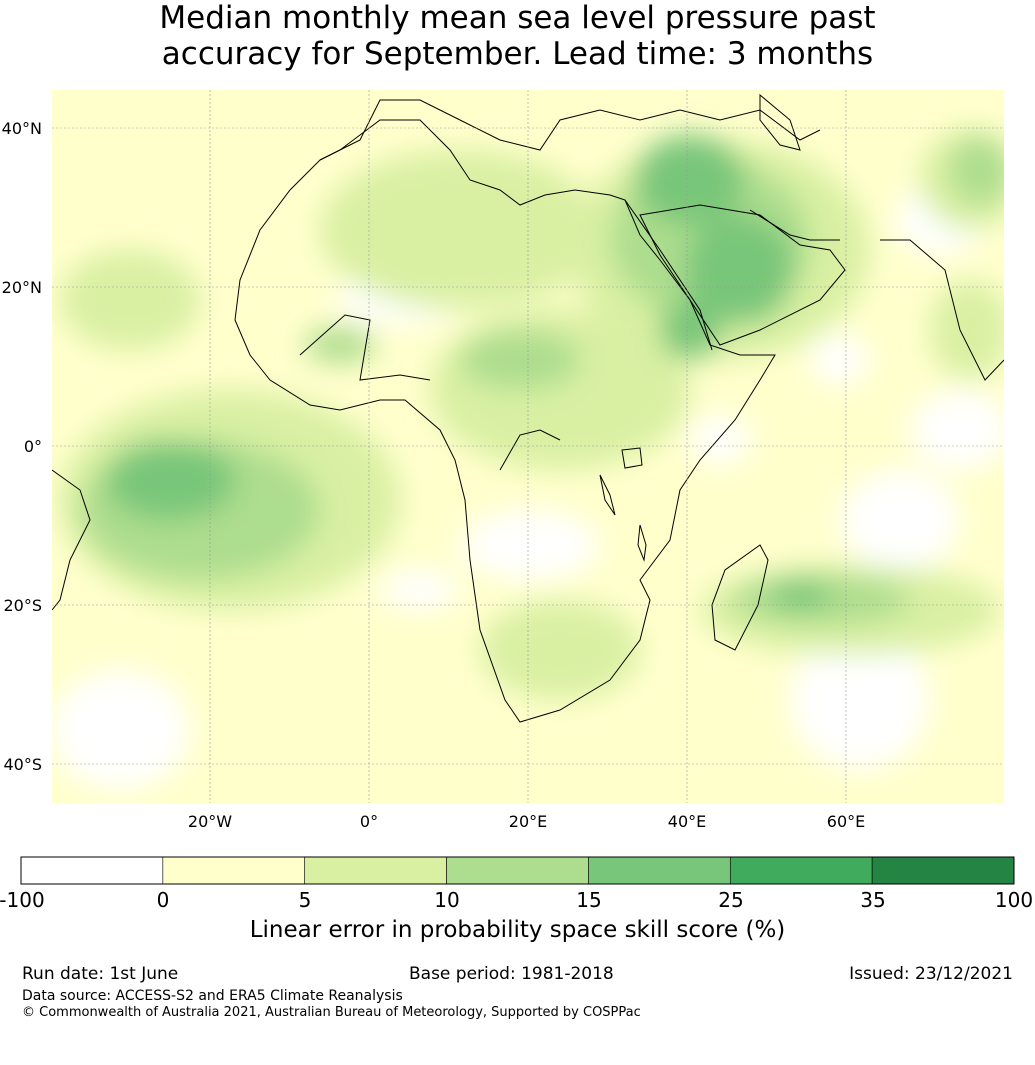 This screenshot has width=1035, height=1065. Describe the element at coordinates (780, 122) in the screenshot. I see `caspian-sea` at that location.